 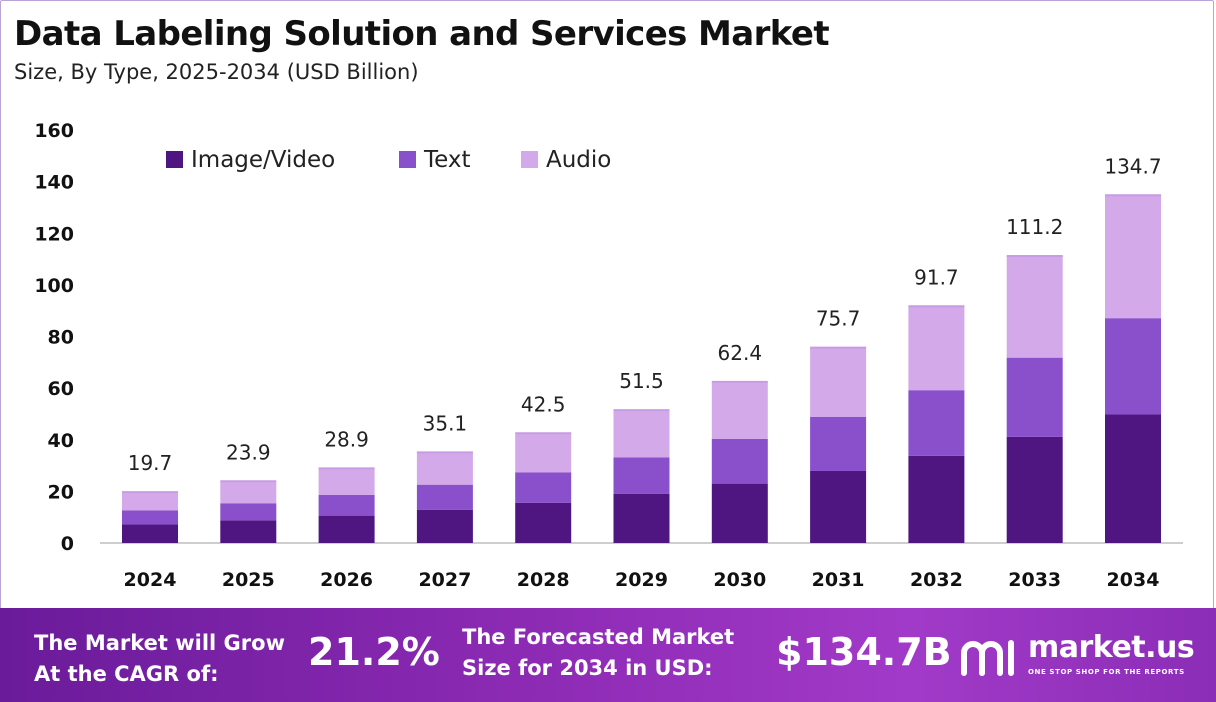 I want to click on forecast-label-line2: Size for 2034 in USD:, so click(x=587, y=668).